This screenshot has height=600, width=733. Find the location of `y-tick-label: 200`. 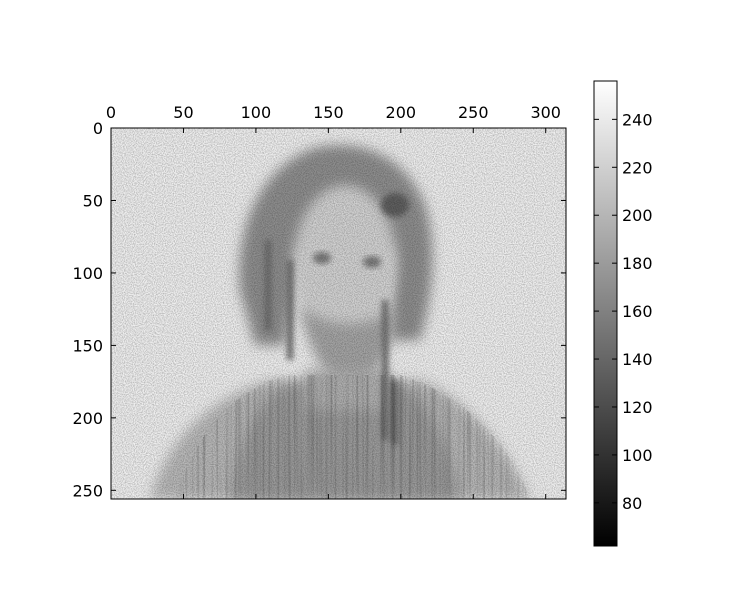

y-tick-label: 200 is located at coordinates (87, 418).